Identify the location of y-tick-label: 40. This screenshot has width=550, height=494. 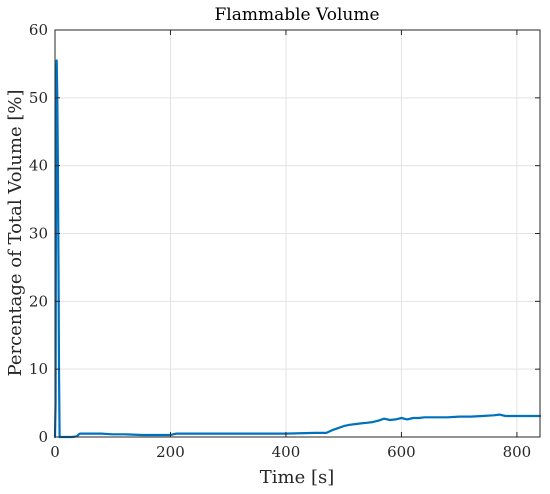
(38, 166).